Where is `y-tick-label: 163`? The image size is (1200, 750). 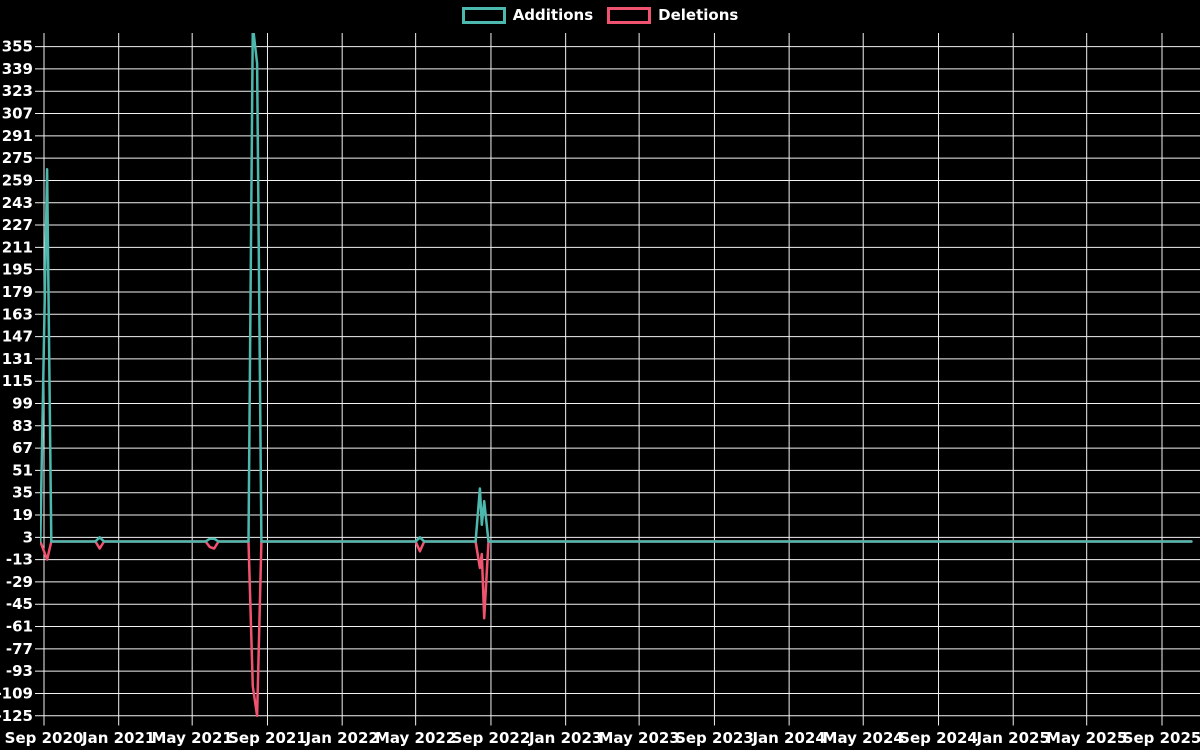
y-tick-label: 163 is located at coordinates (17, 314).